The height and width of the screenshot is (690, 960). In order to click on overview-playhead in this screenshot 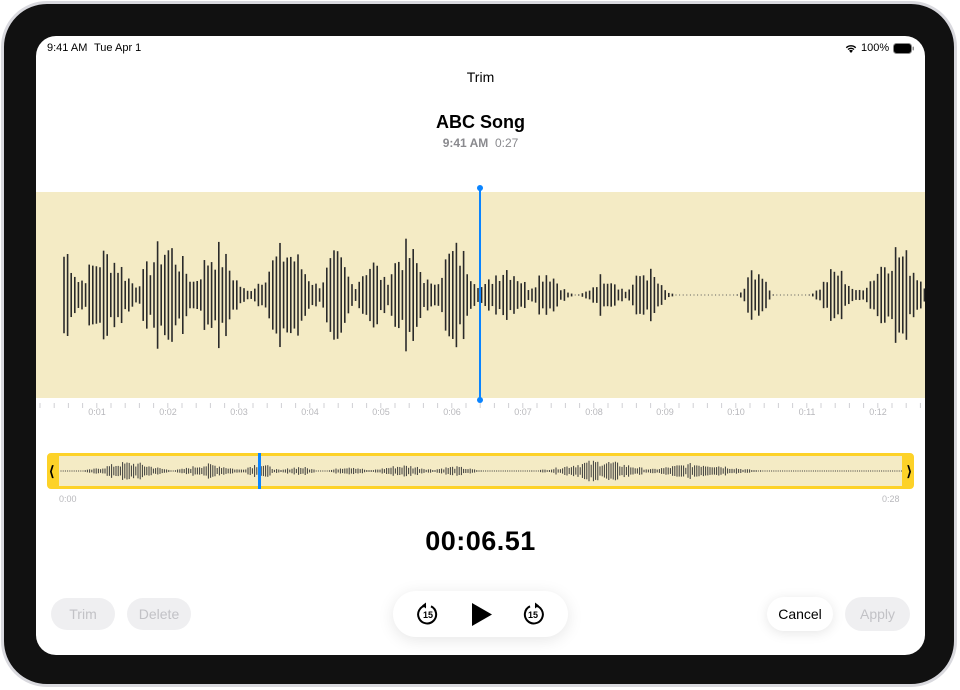, I will do `click(259, 471)`.